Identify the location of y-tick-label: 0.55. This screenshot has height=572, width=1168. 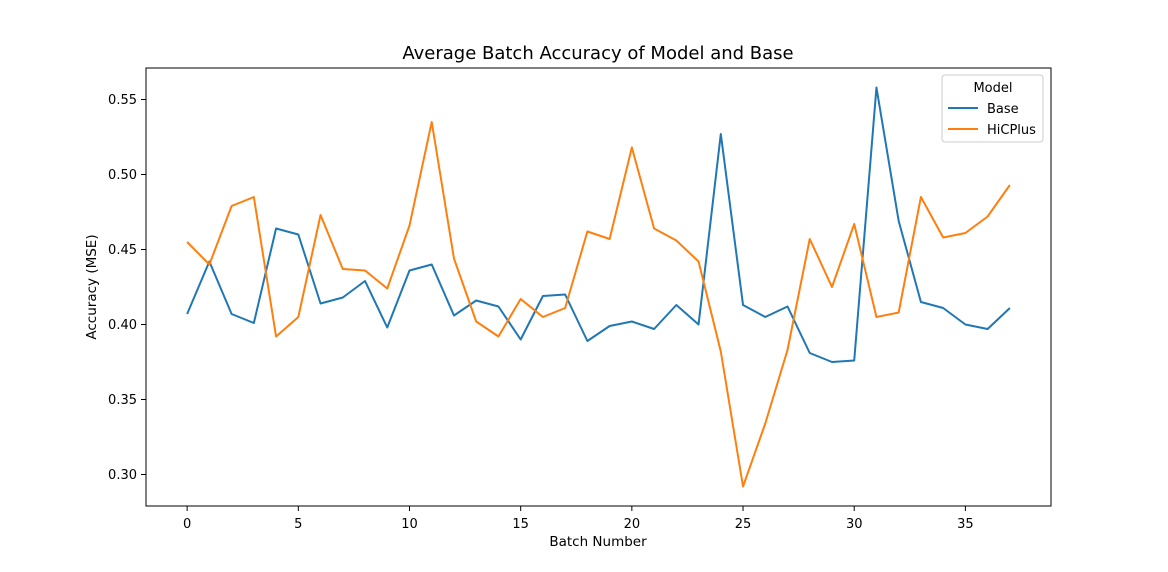
(122, 100).